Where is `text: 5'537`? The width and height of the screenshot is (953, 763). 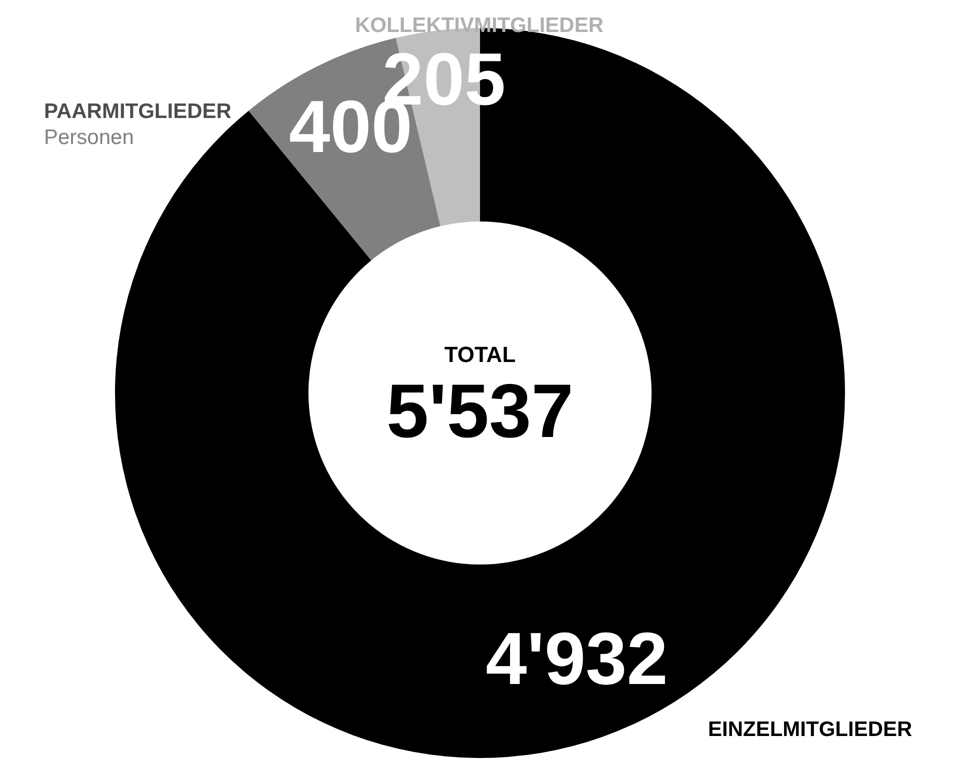
text: 5'537 is located at coordinates (480, 411).